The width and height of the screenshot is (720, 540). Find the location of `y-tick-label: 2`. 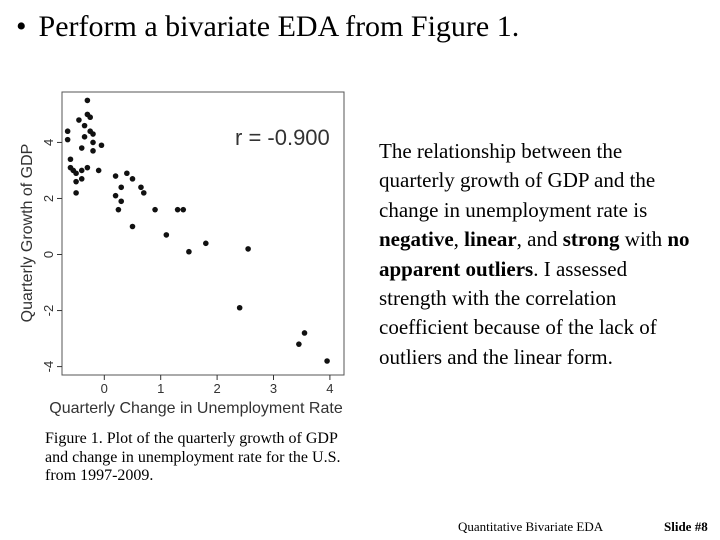

y-tick-label: 2 is located at coordinates (48, 198).